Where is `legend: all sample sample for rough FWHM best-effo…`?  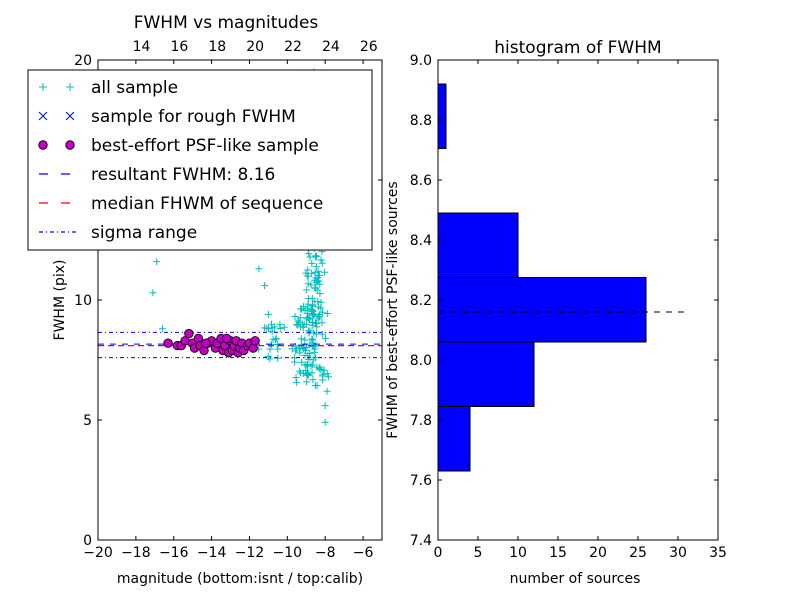
legend: all sample sample for rough FWHM best-effo… is located at coordinates (200, 160).